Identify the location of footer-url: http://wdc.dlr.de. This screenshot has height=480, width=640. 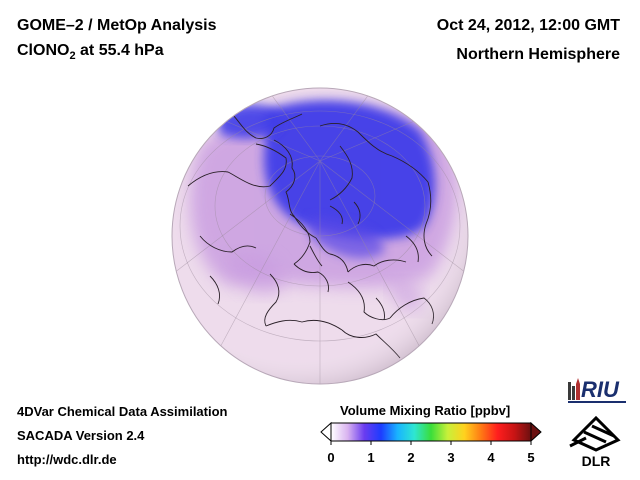
(67, 459).